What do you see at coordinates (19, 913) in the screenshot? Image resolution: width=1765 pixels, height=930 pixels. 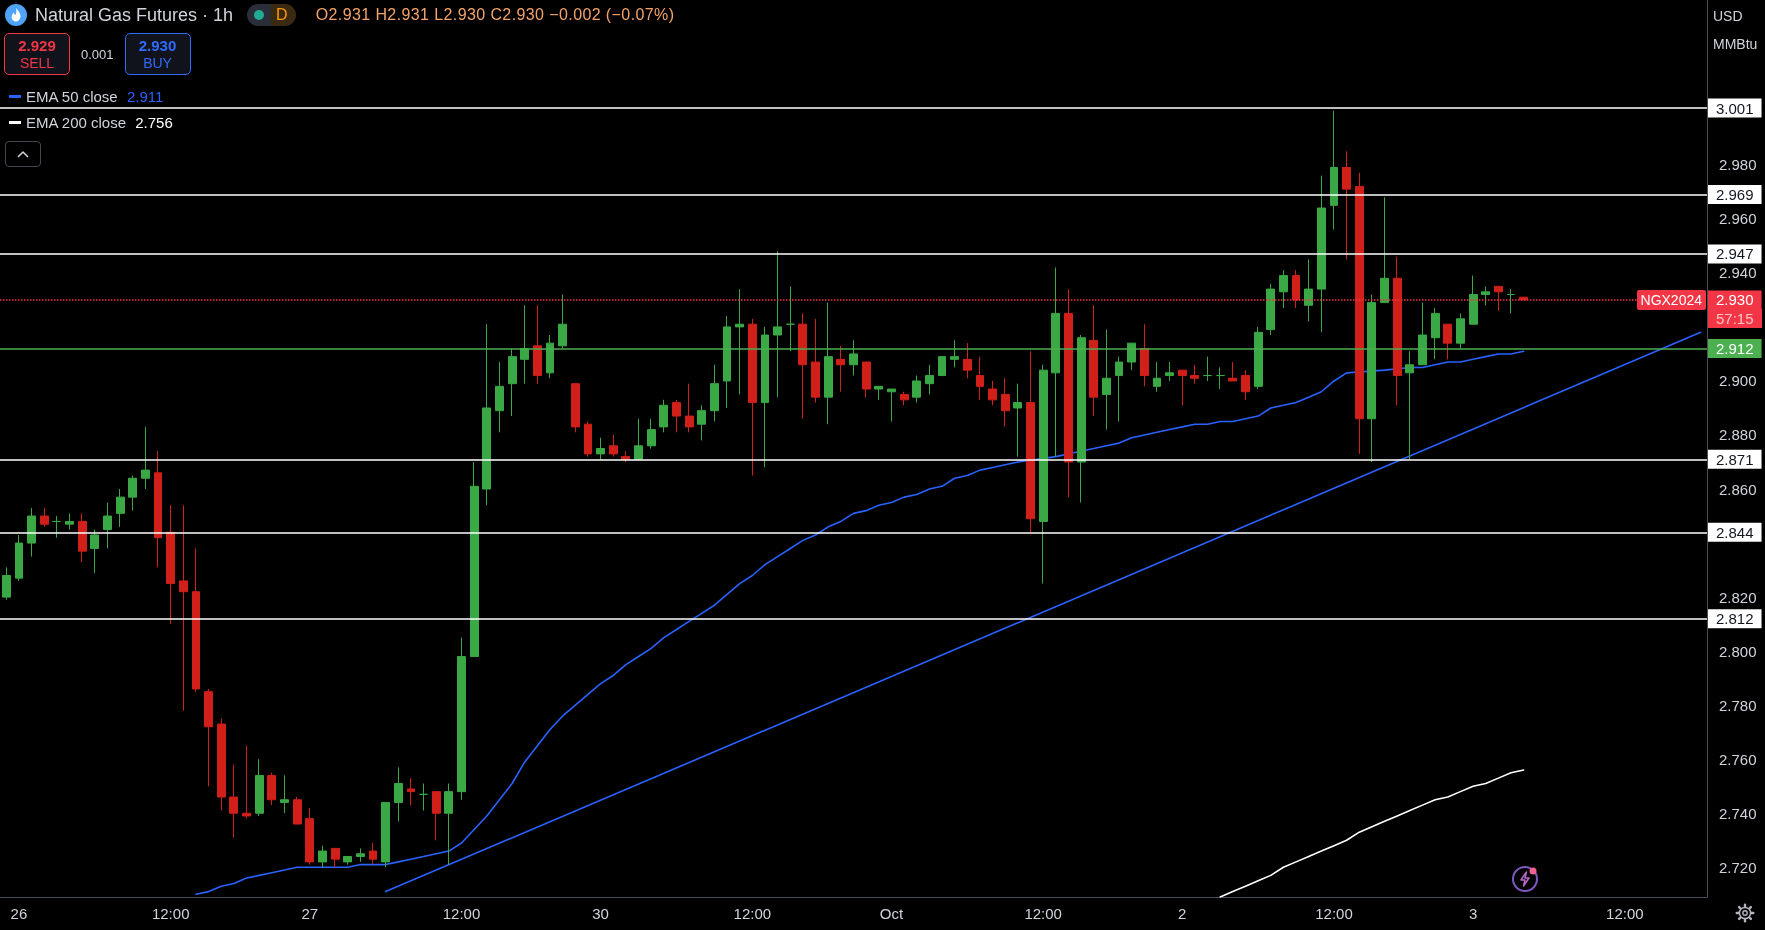 I see `x-tick-label: 26` at bounding box center [19, 913].